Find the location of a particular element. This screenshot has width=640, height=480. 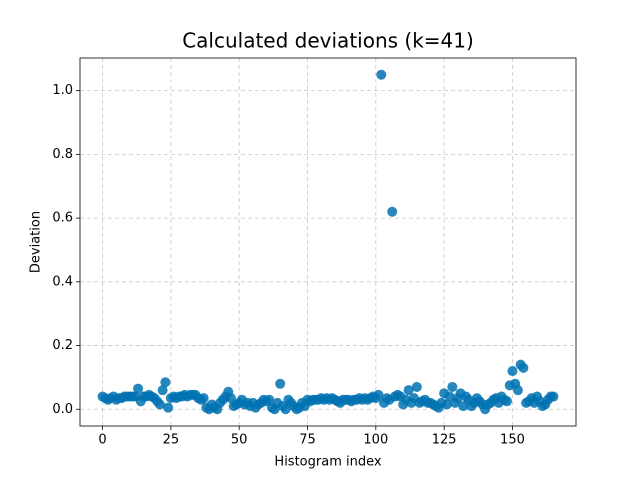

y-axis-label: Deviation is located at coordinates (36, 242).